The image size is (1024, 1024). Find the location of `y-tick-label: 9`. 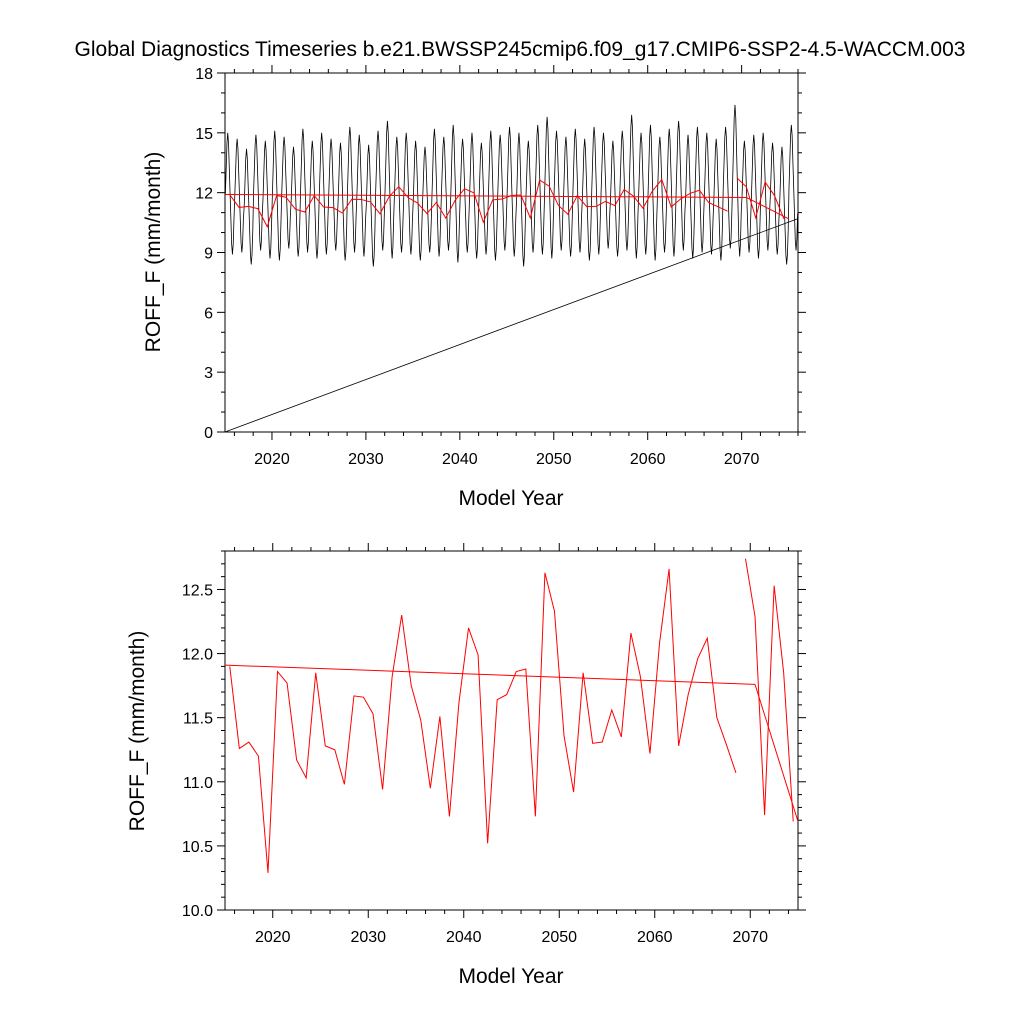

y-tick-label: 9 is located at coordinates (208, 254).